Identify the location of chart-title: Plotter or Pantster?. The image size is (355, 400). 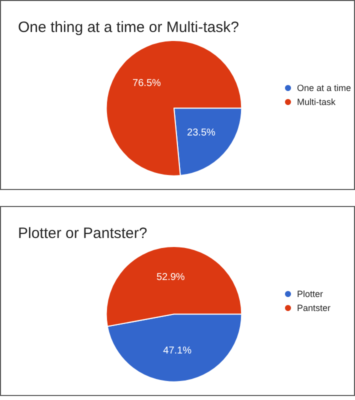
(83, 233).